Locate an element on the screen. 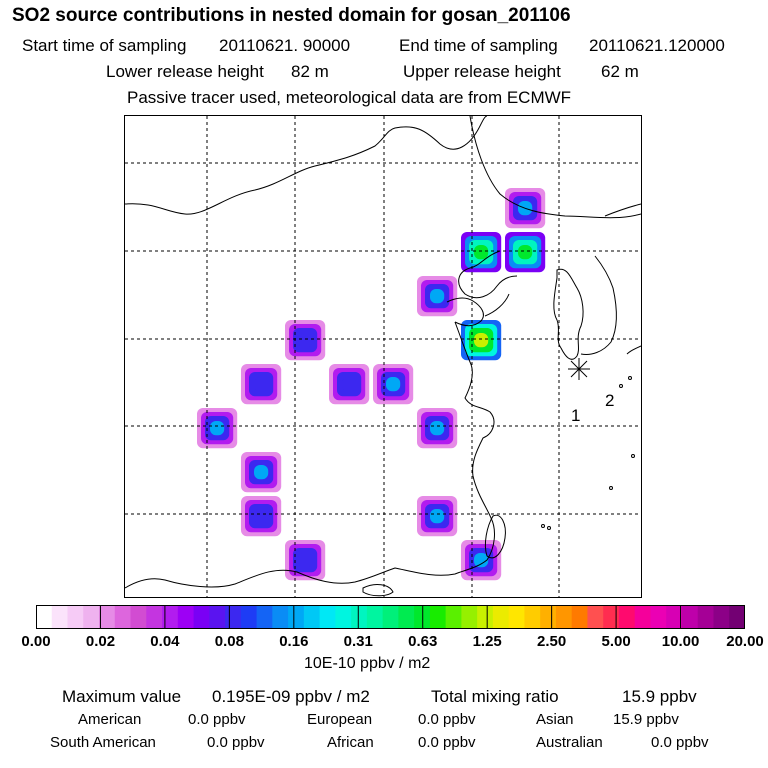  region-european-value: 0.0 ppbv is located at coordinates (447, 719).